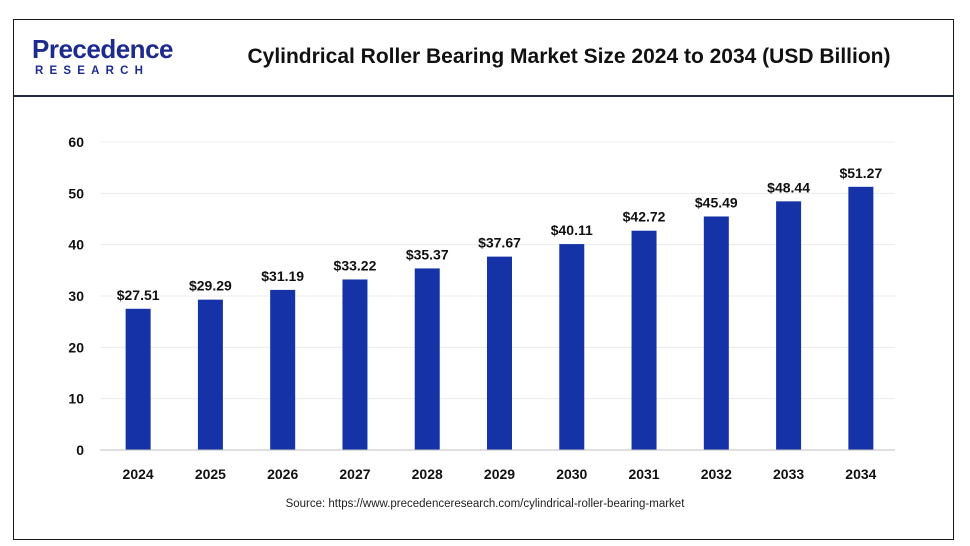 This screenshot has width=970, height=546. I want to click on x-tick-label: 2026, so click(282, 474).